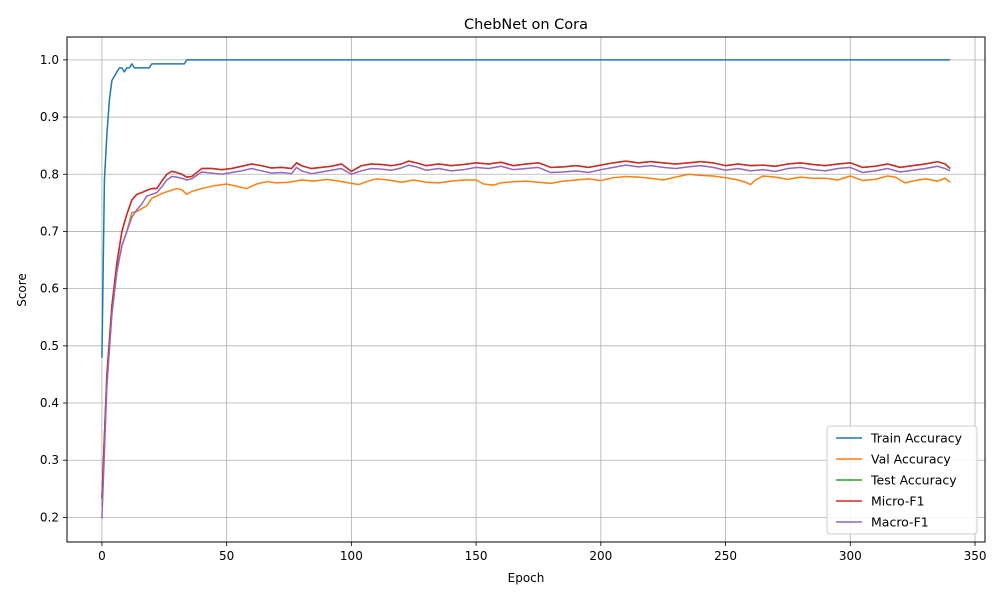 Image resolution: width=1000 pixels, height=600 pixels. I want to click on x-tick-label: 200, so click(600, 556).